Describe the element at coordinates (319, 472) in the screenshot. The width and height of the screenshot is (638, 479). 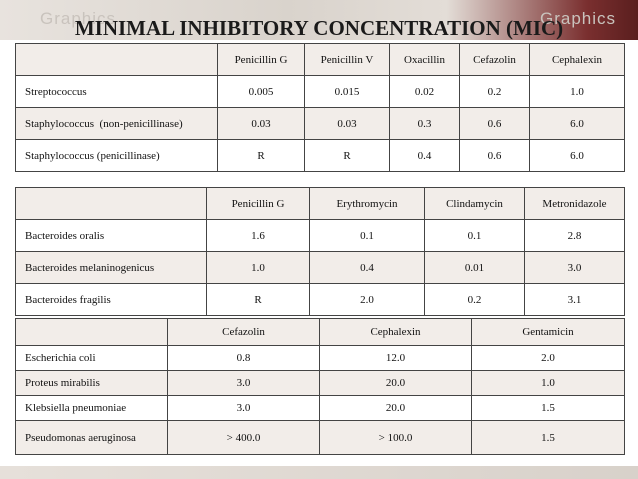
I see `footer-band` at that location.